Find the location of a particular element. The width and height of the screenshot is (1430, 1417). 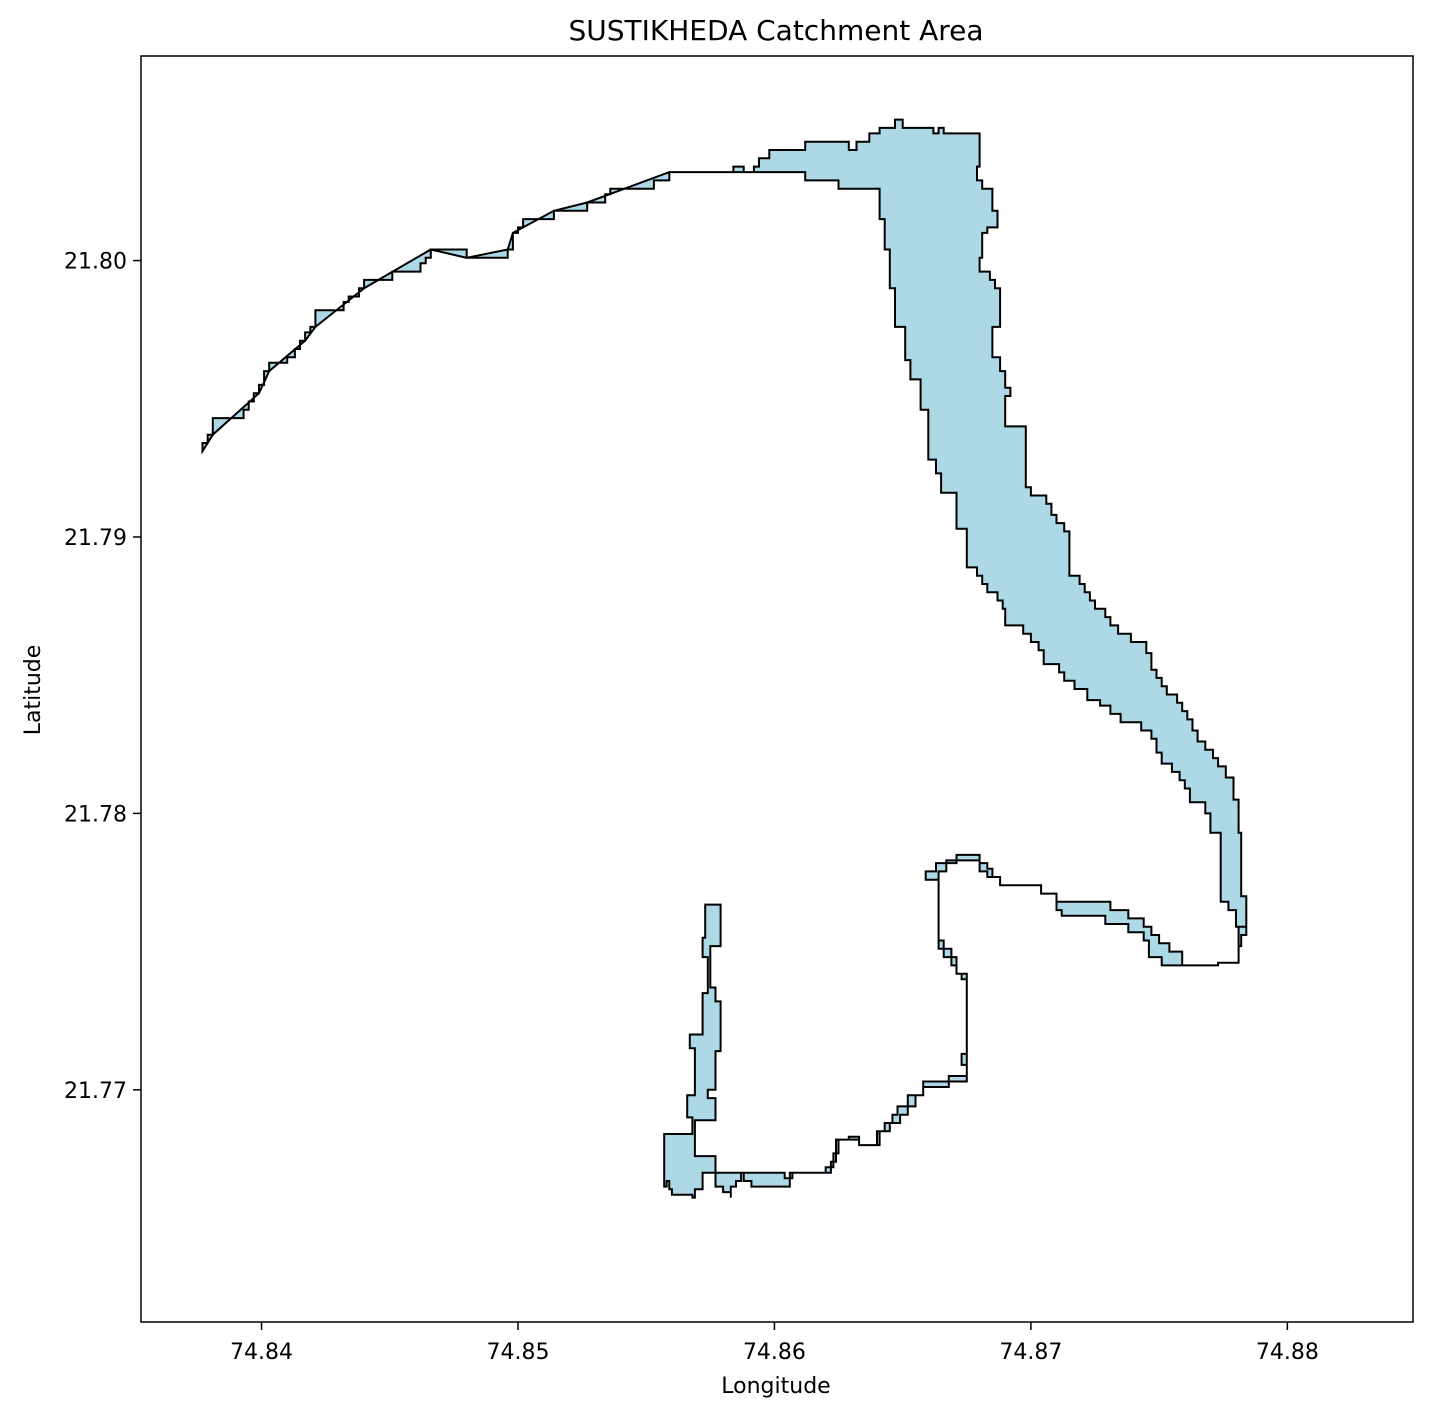

y-axis-label: Latitude is located at coordinates (33, 690).